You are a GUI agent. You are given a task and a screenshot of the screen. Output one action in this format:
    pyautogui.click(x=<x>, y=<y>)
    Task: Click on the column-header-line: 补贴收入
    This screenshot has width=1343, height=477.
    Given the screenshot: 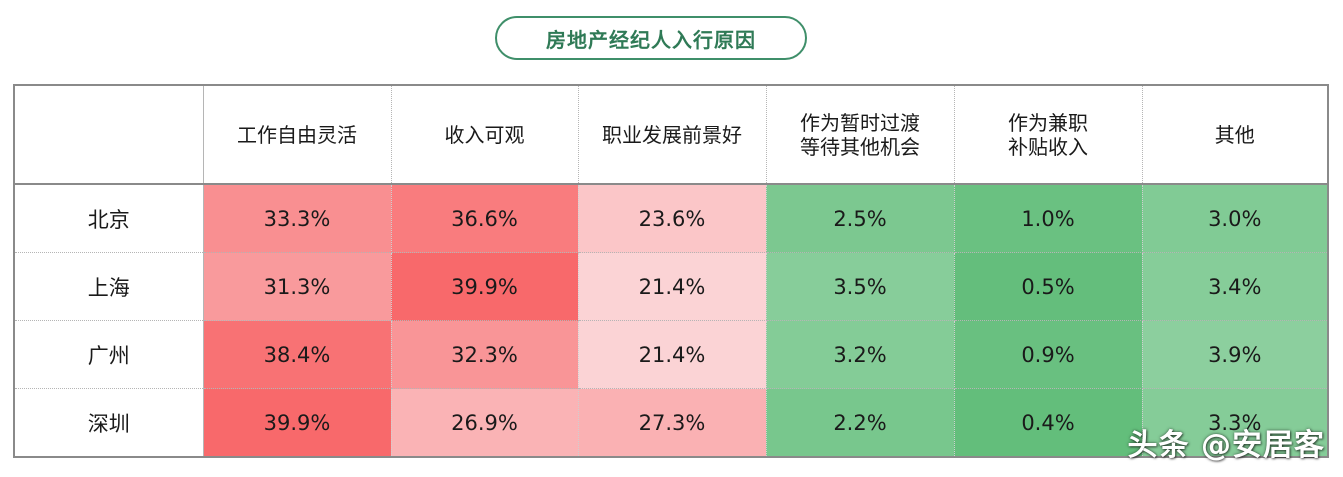 What is the action you would take?
    pyautogui.click(x=1048, y=146)
    